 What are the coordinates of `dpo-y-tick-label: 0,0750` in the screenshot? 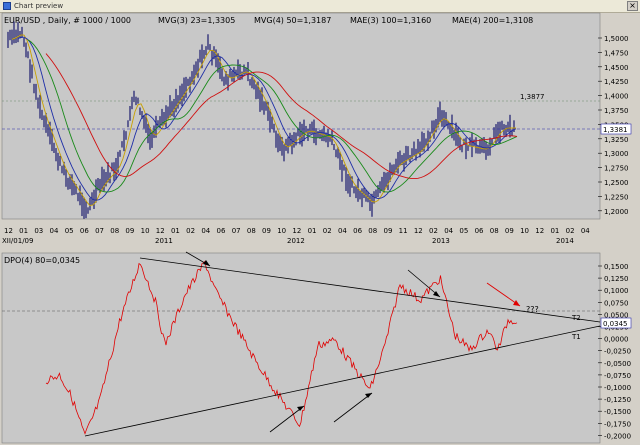 It's located at (616, 303).